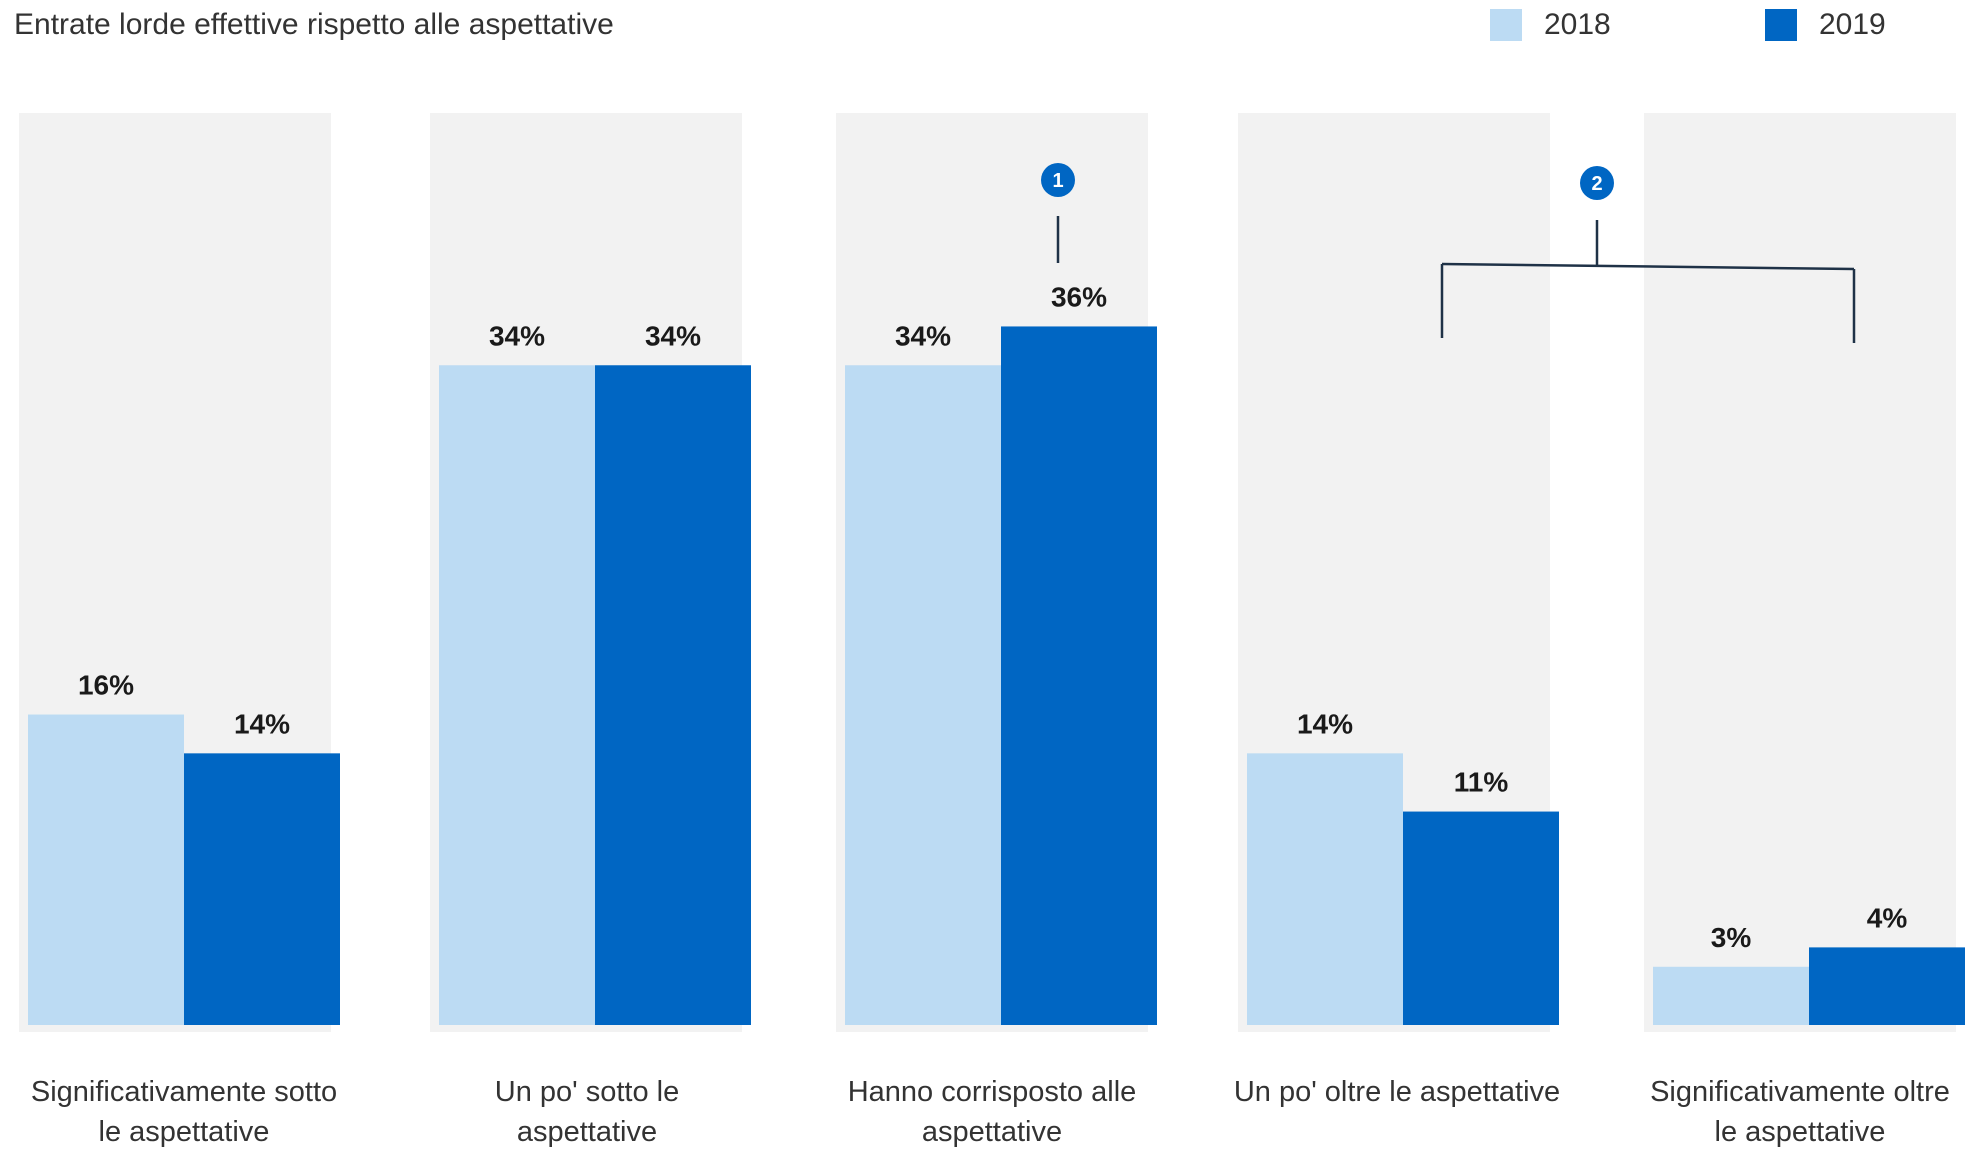  Describe the element at coordinates (1577, 24) in the screenshot. I see `legend-label-2018: 2018` at that location.